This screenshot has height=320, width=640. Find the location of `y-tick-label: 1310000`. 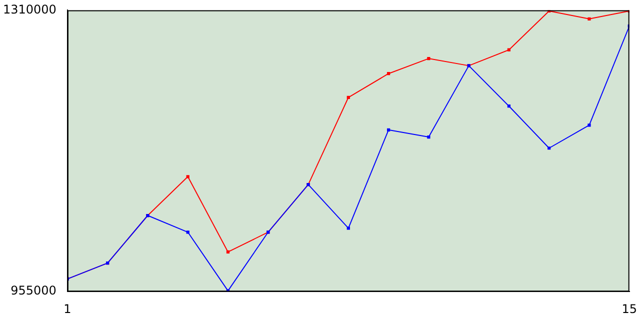

y-tick-label: 1310000 is located at coordinates (29, 9).